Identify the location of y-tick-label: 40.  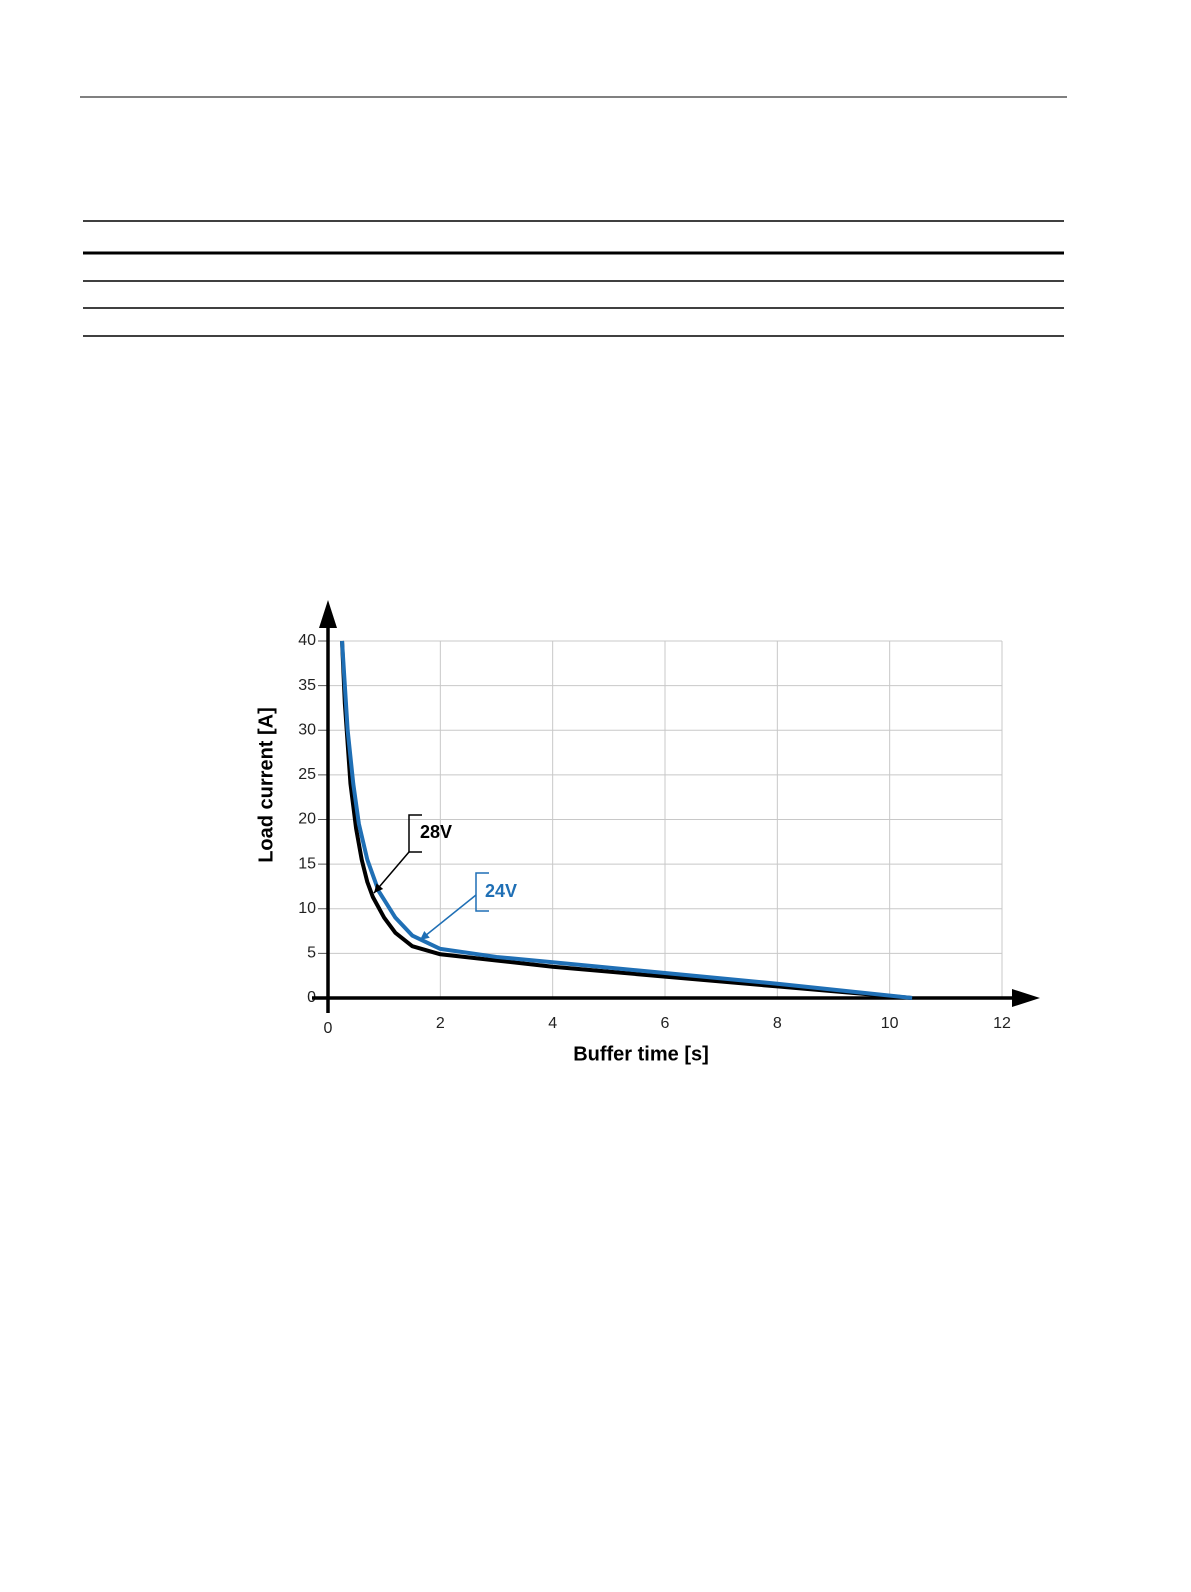
(307, 640).